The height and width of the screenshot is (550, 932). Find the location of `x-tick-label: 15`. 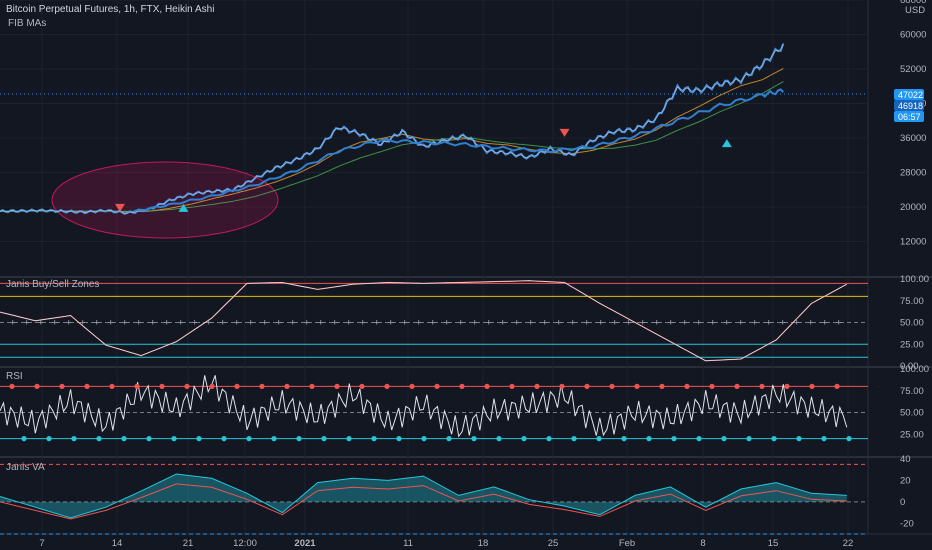

x-tick-label: 15 is located at coordinates (773, 543).